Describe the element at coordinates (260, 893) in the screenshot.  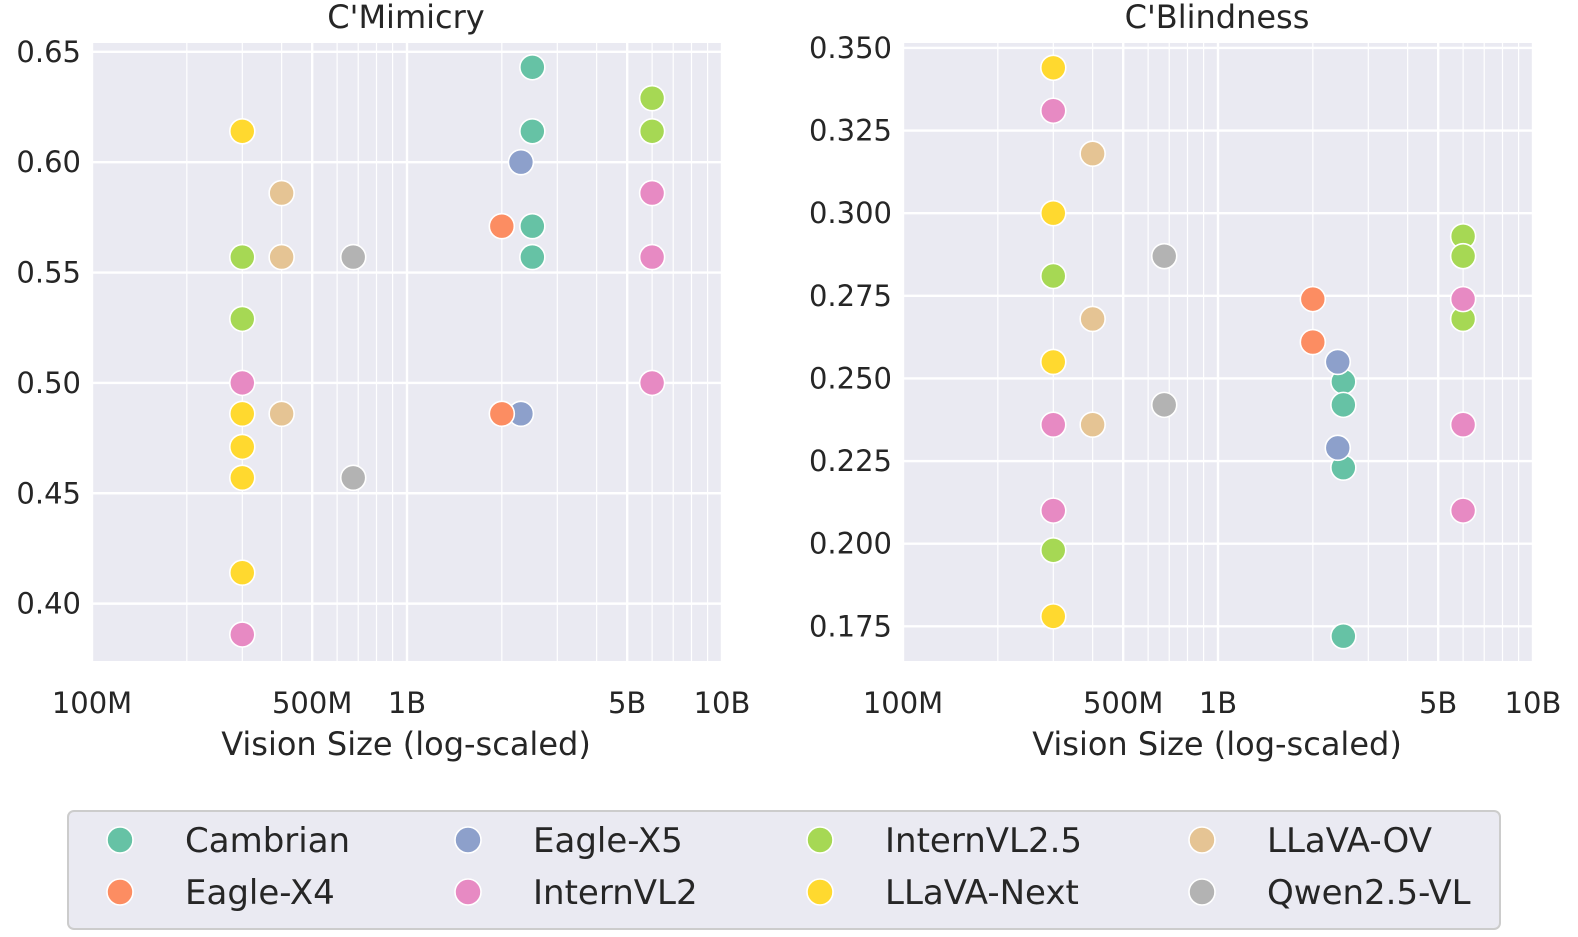
I see `legend-label: Eagle-X4` at that location.